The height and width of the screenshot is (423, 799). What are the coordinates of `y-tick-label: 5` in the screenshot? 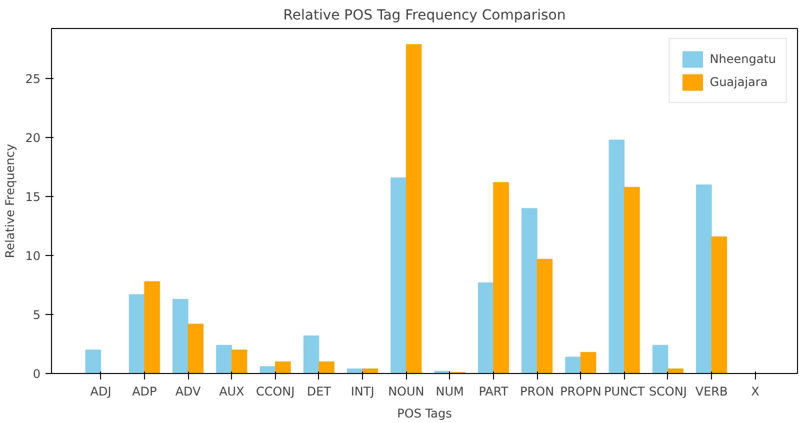 It's located at (36, 315).